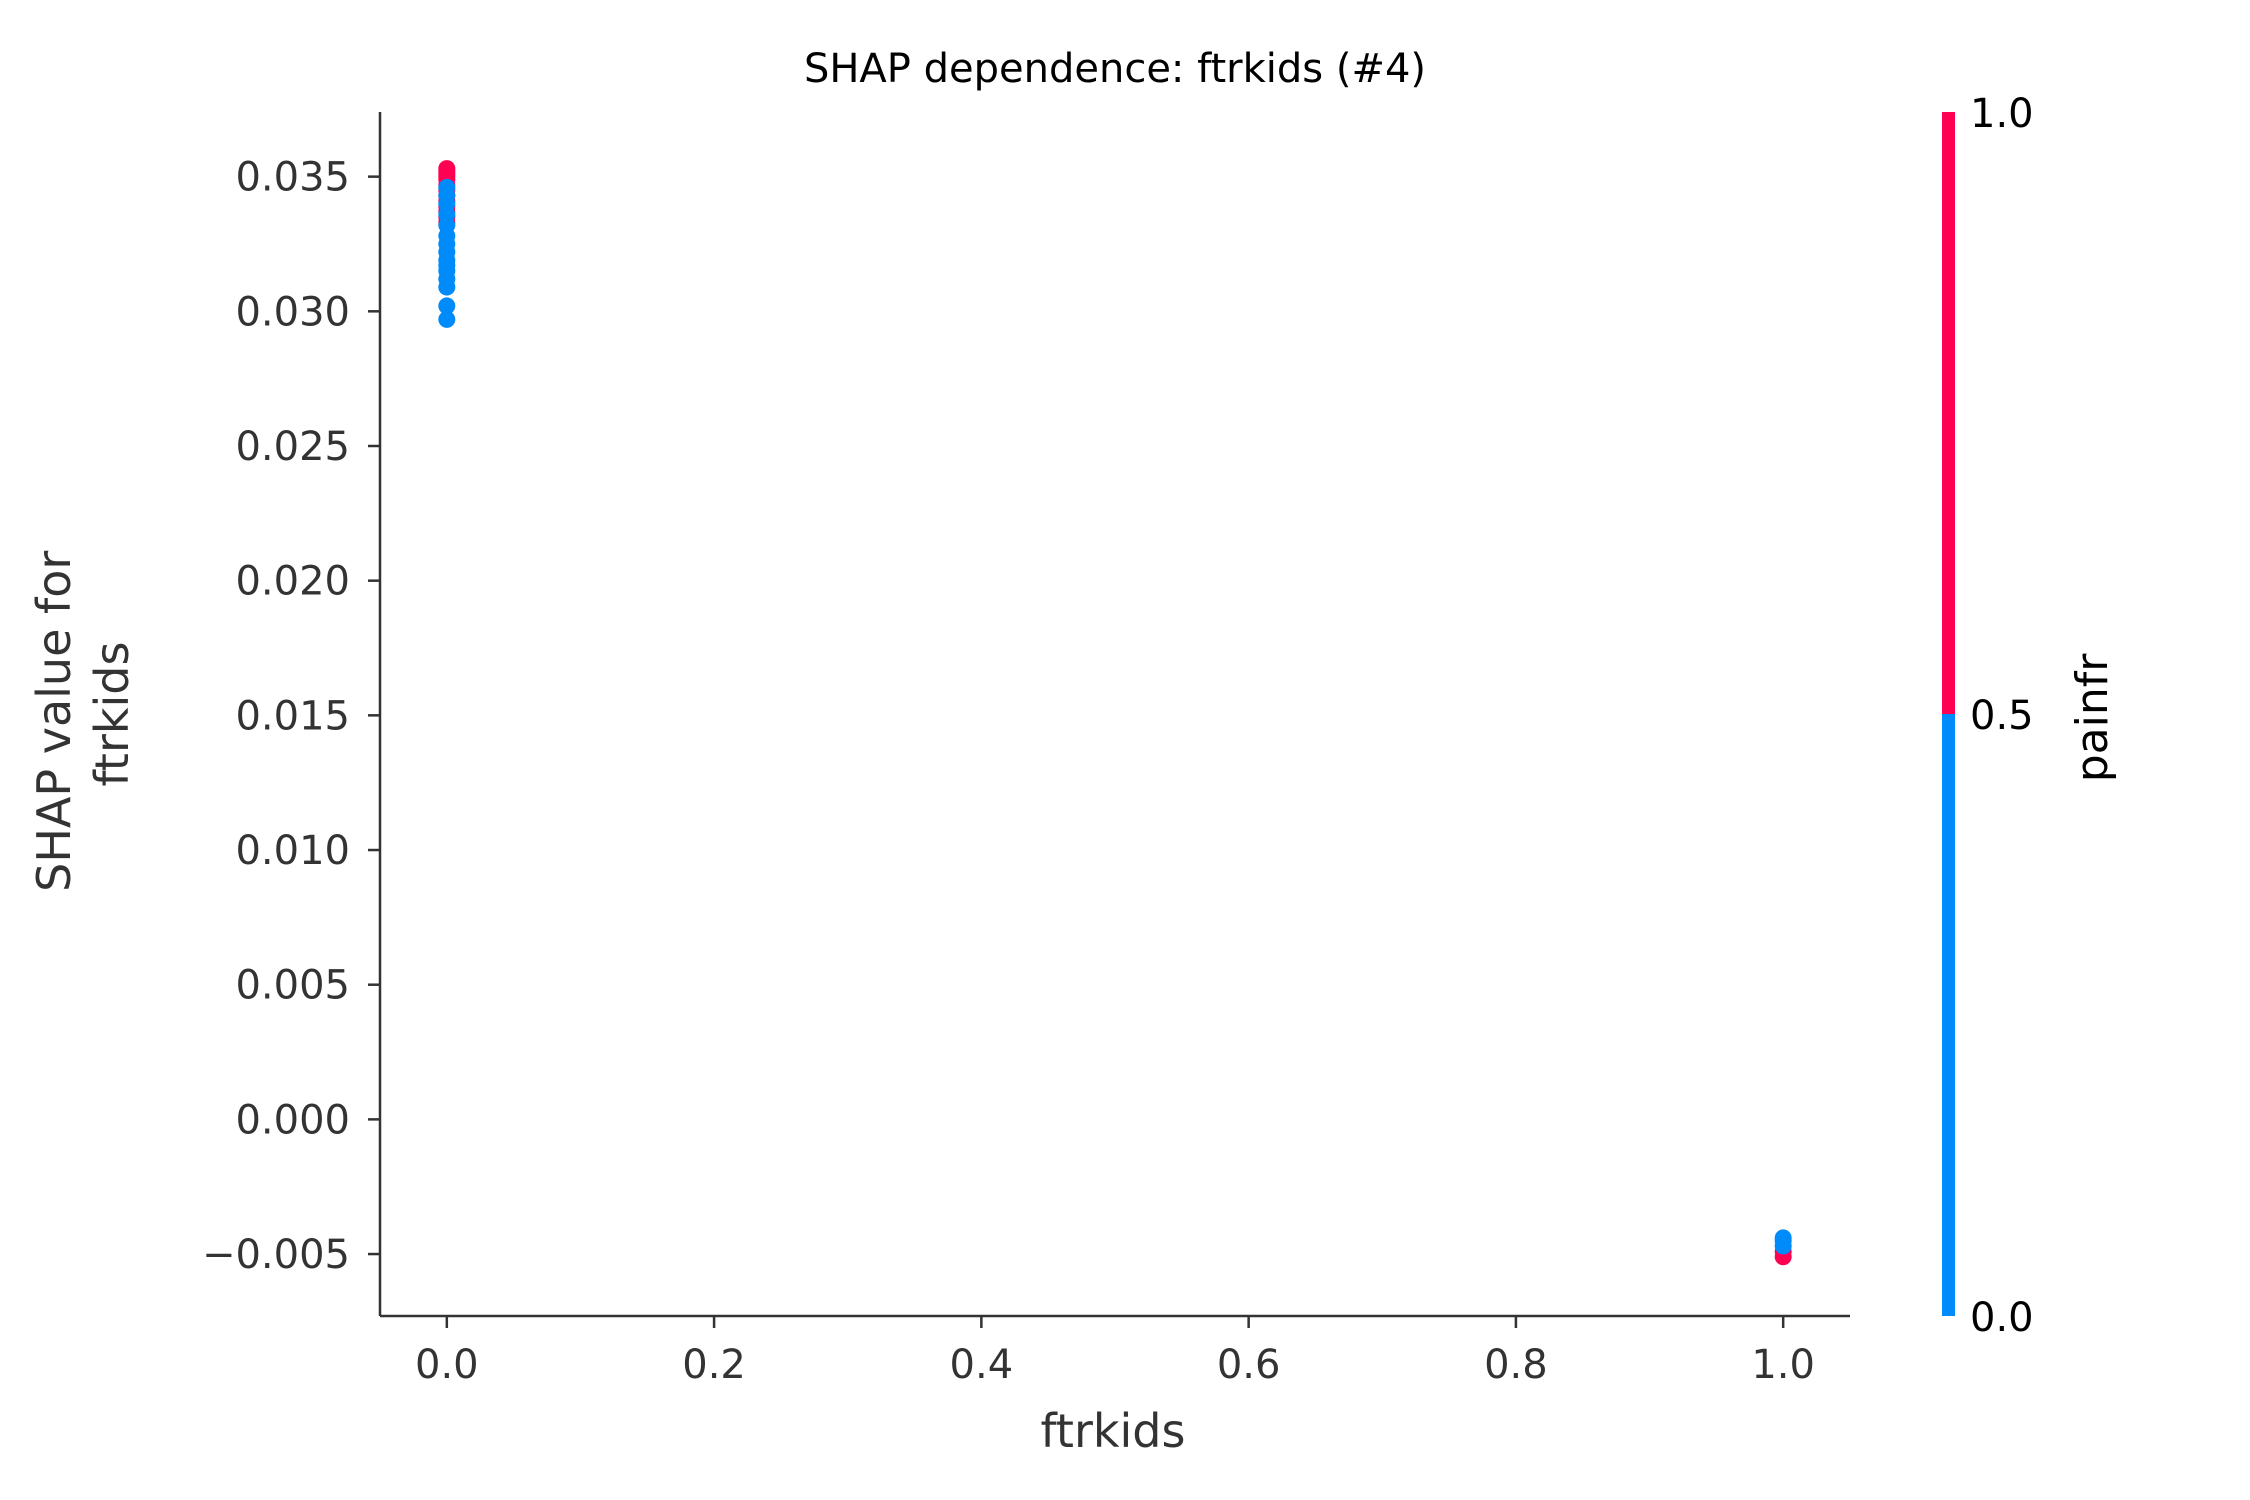 Image resolution: width=2250 pixels, height=1500 pixels. What do you see at coordinates (1948, 413) in the screenshot?
I see `colorbar-high-segment` at bounding box center [1948, 413].